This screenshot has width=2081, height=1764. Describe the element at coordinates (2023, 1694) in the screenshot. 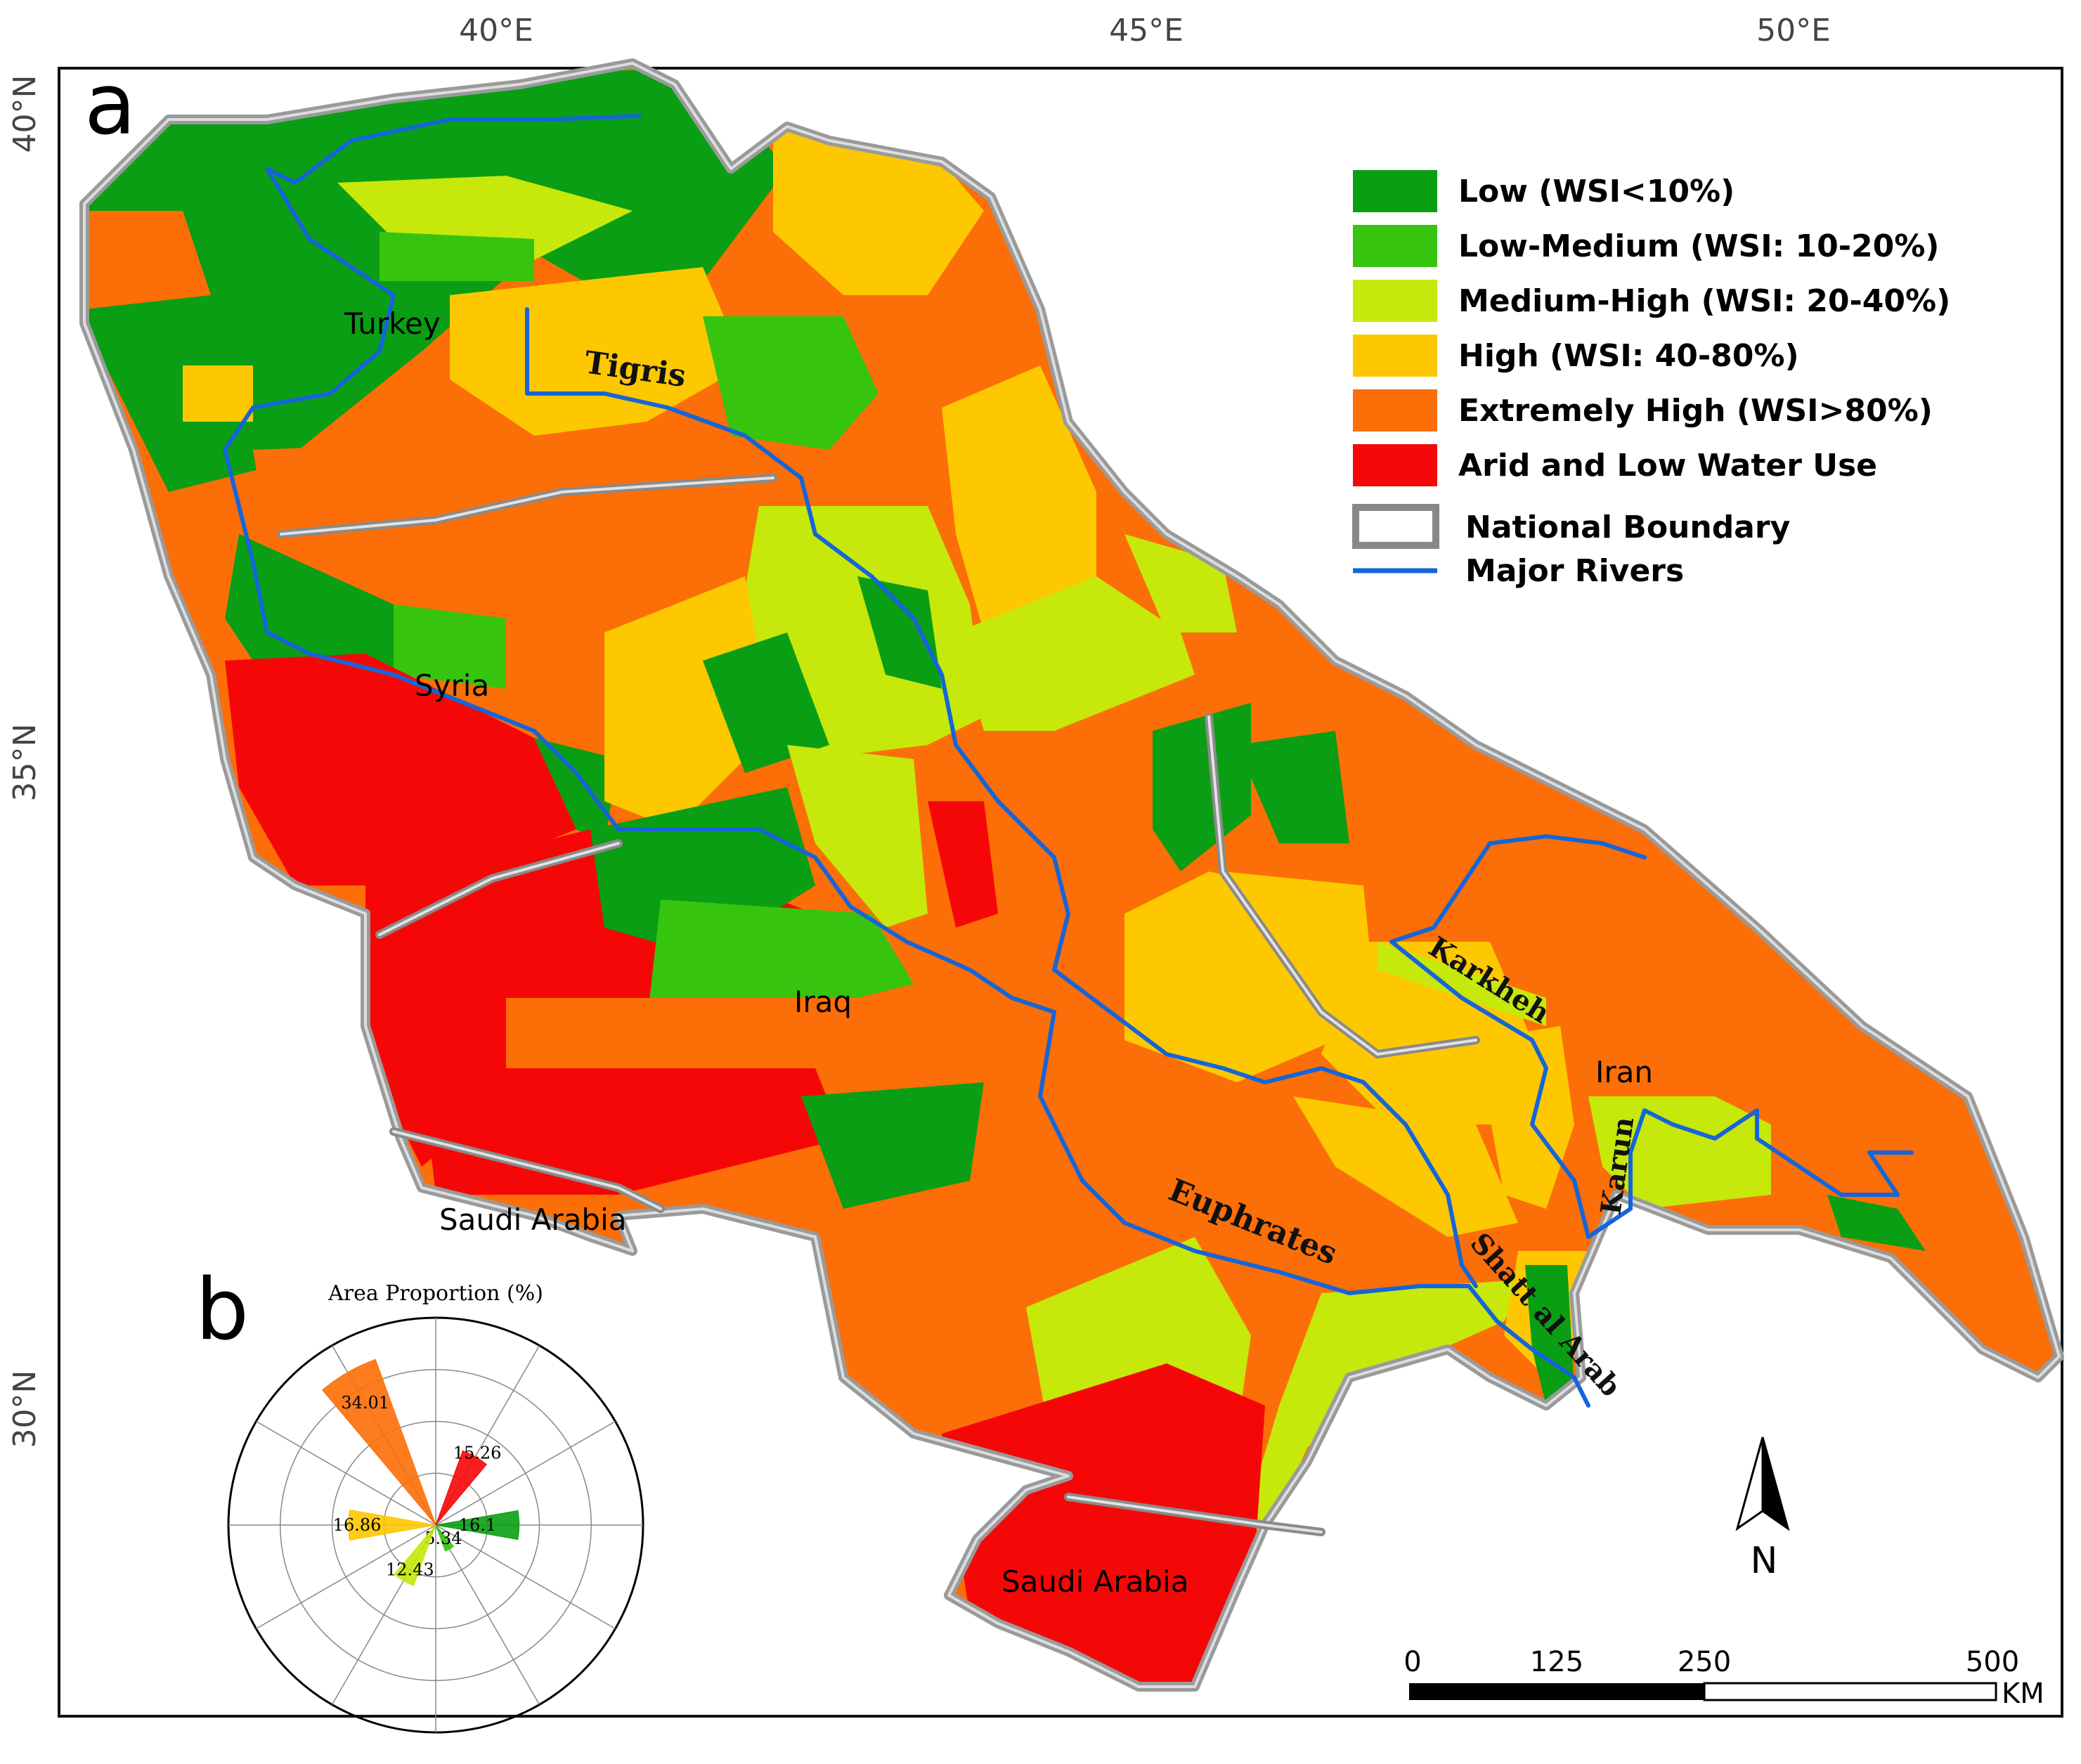

I see `scale-unit: KM` at that location.